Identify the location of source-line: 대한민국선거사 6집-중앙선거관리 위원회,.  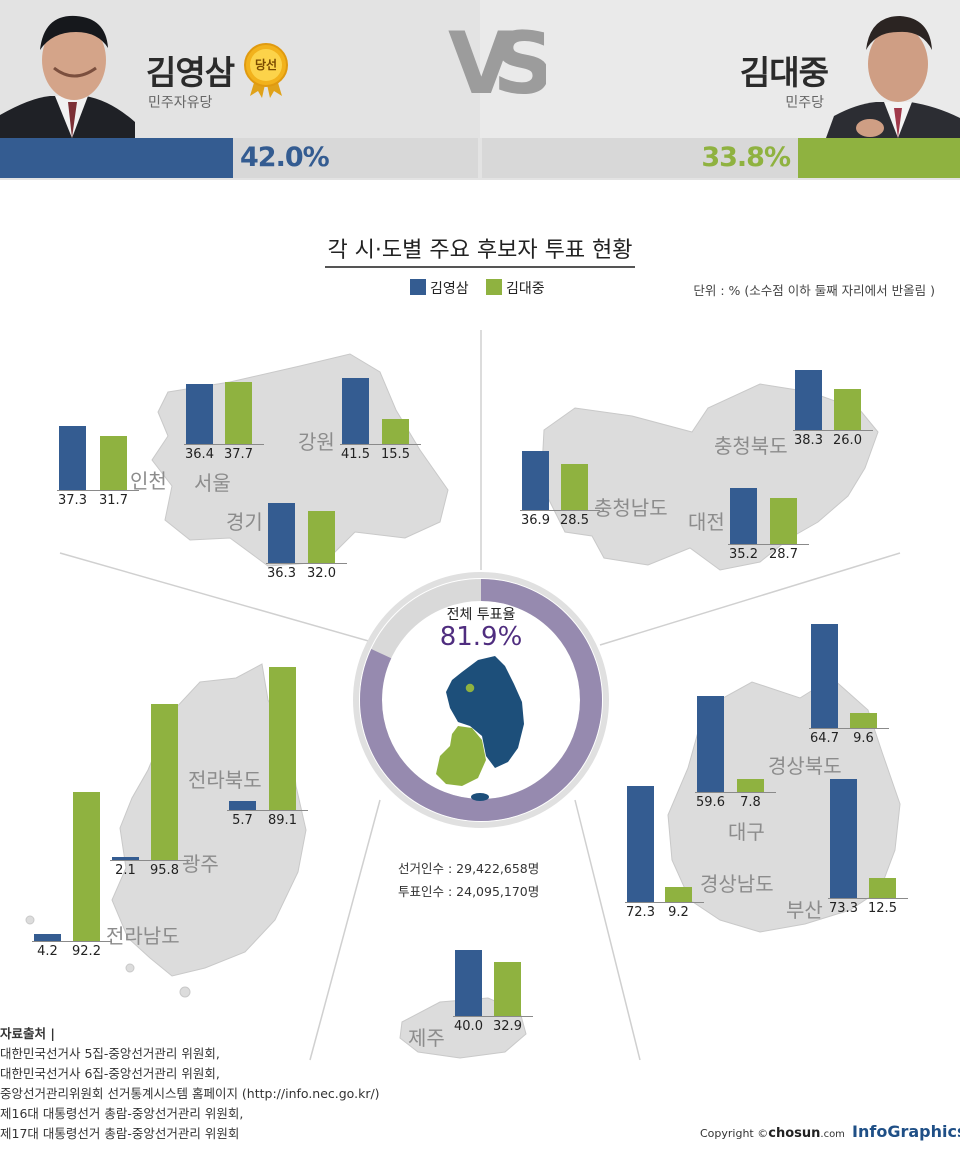
(110, 1073).